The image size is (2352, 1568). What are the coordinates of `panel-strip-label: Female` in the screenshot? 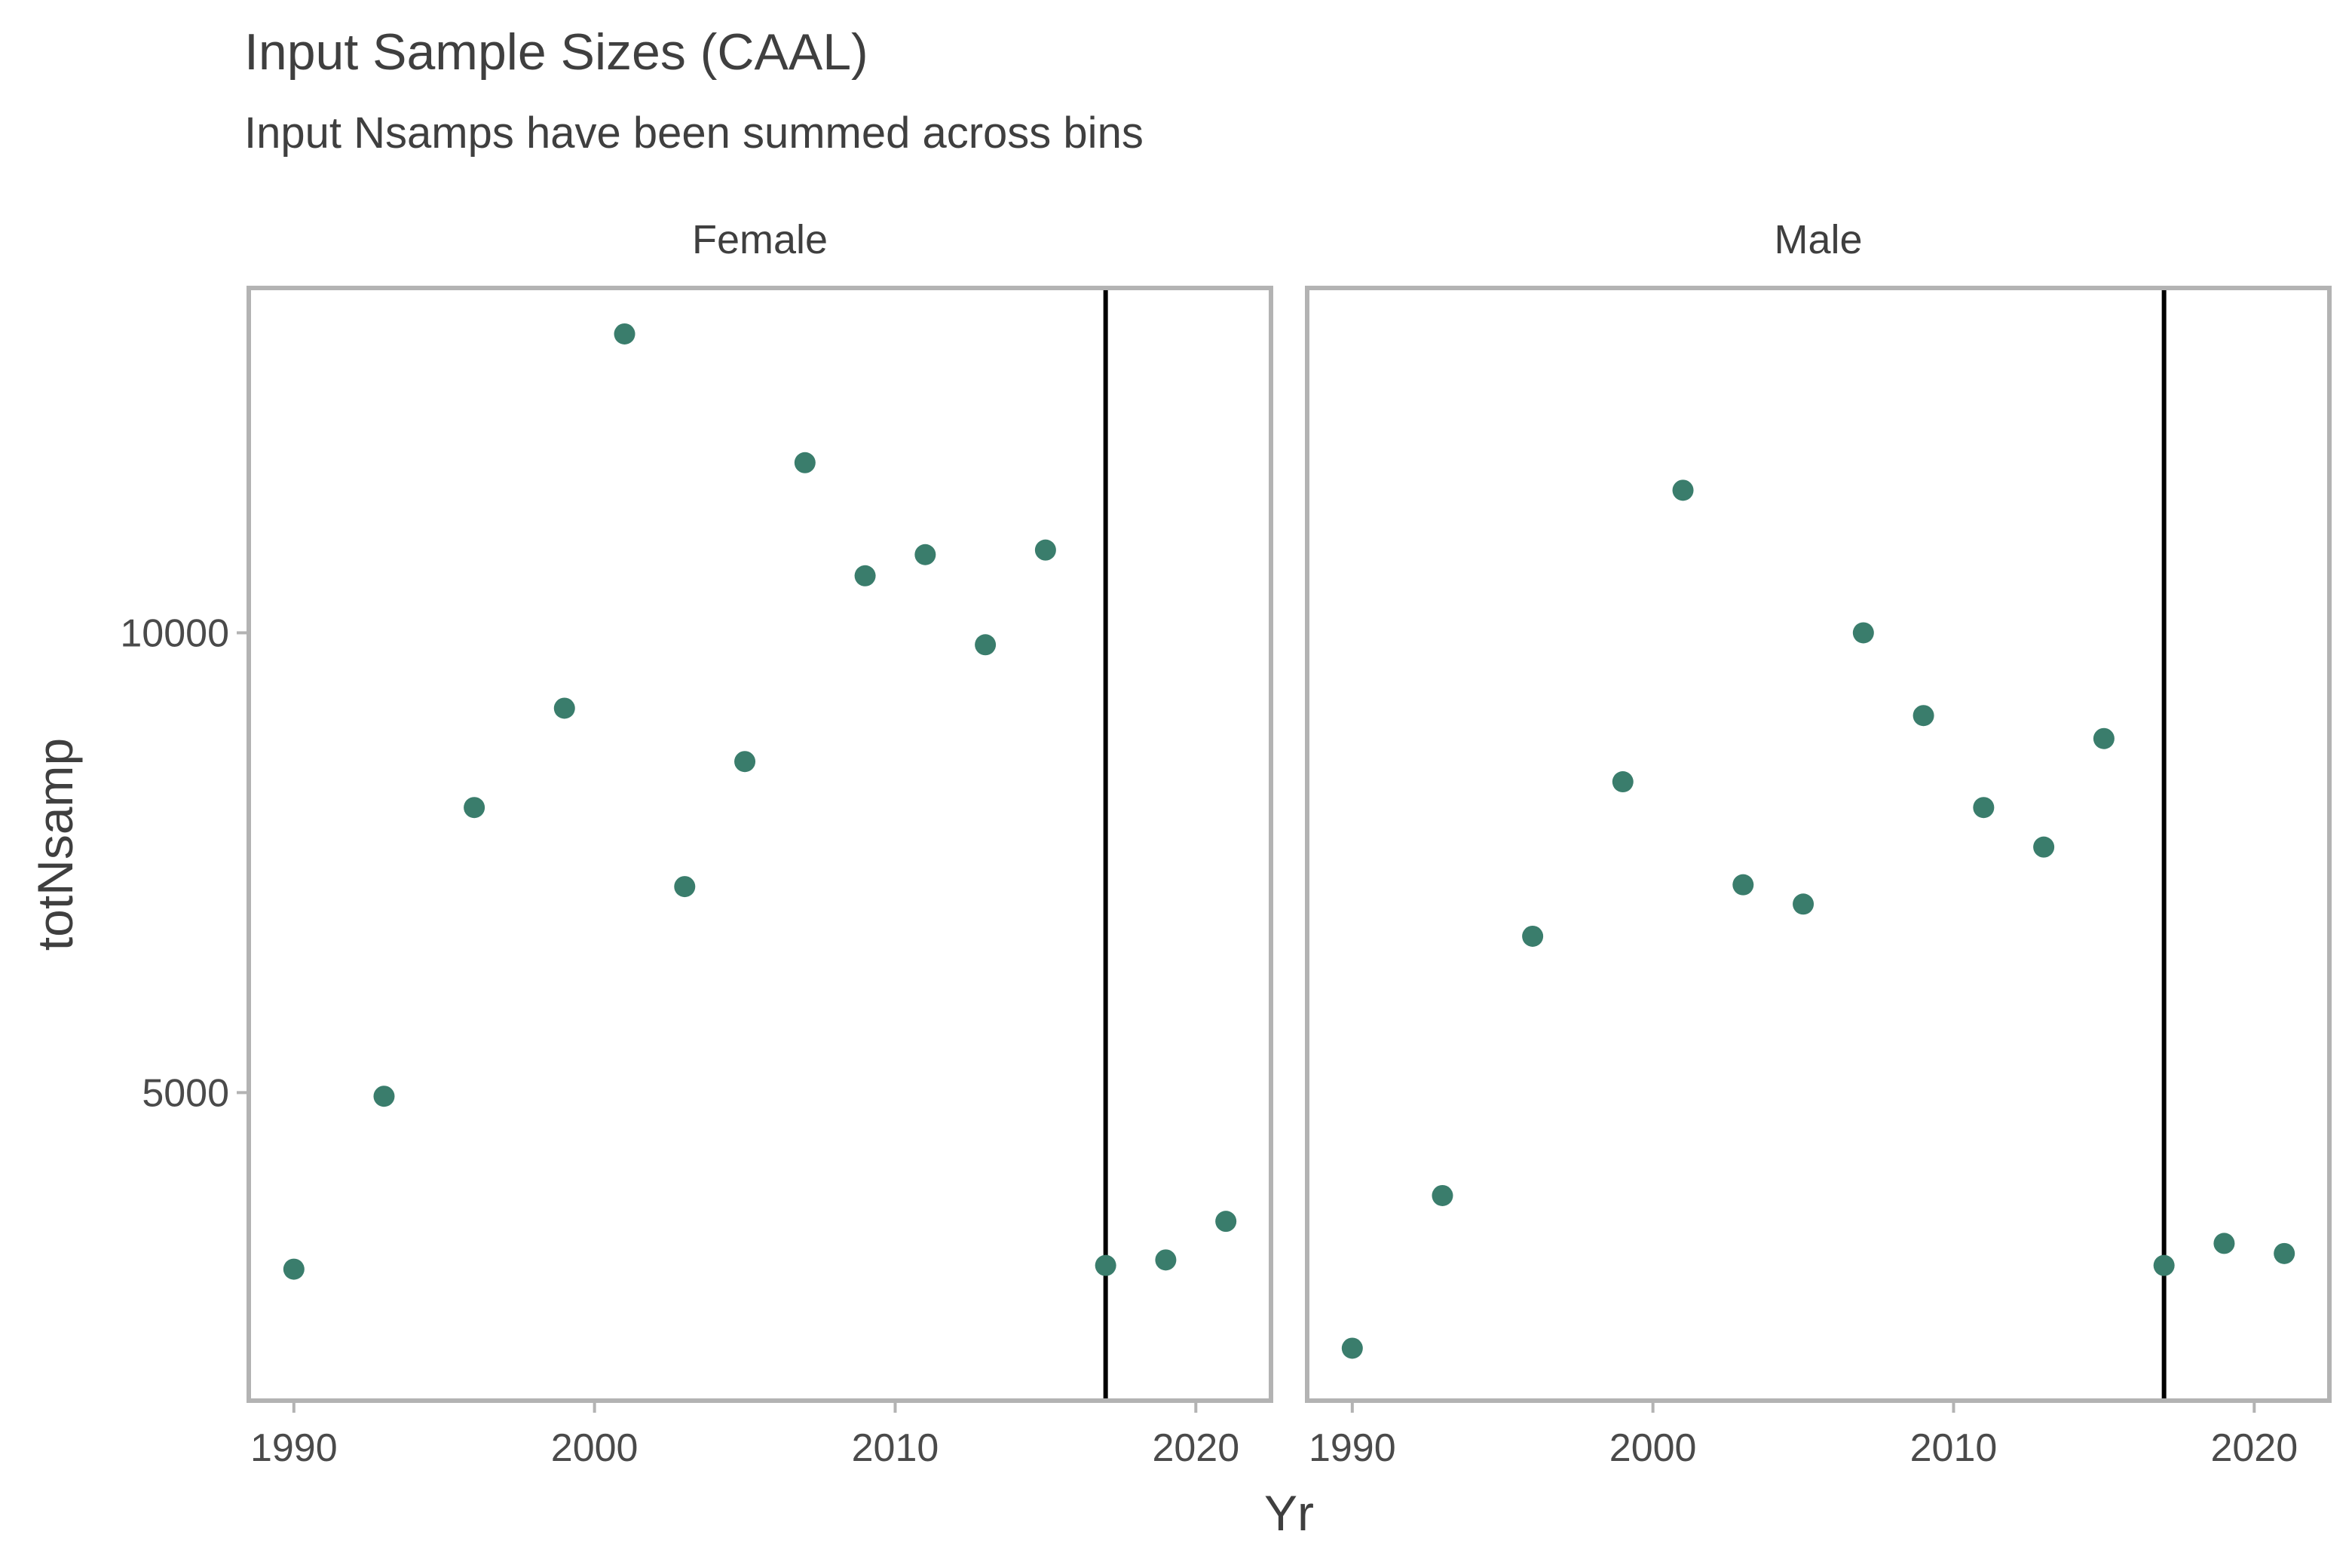 It's located at (760, 239).